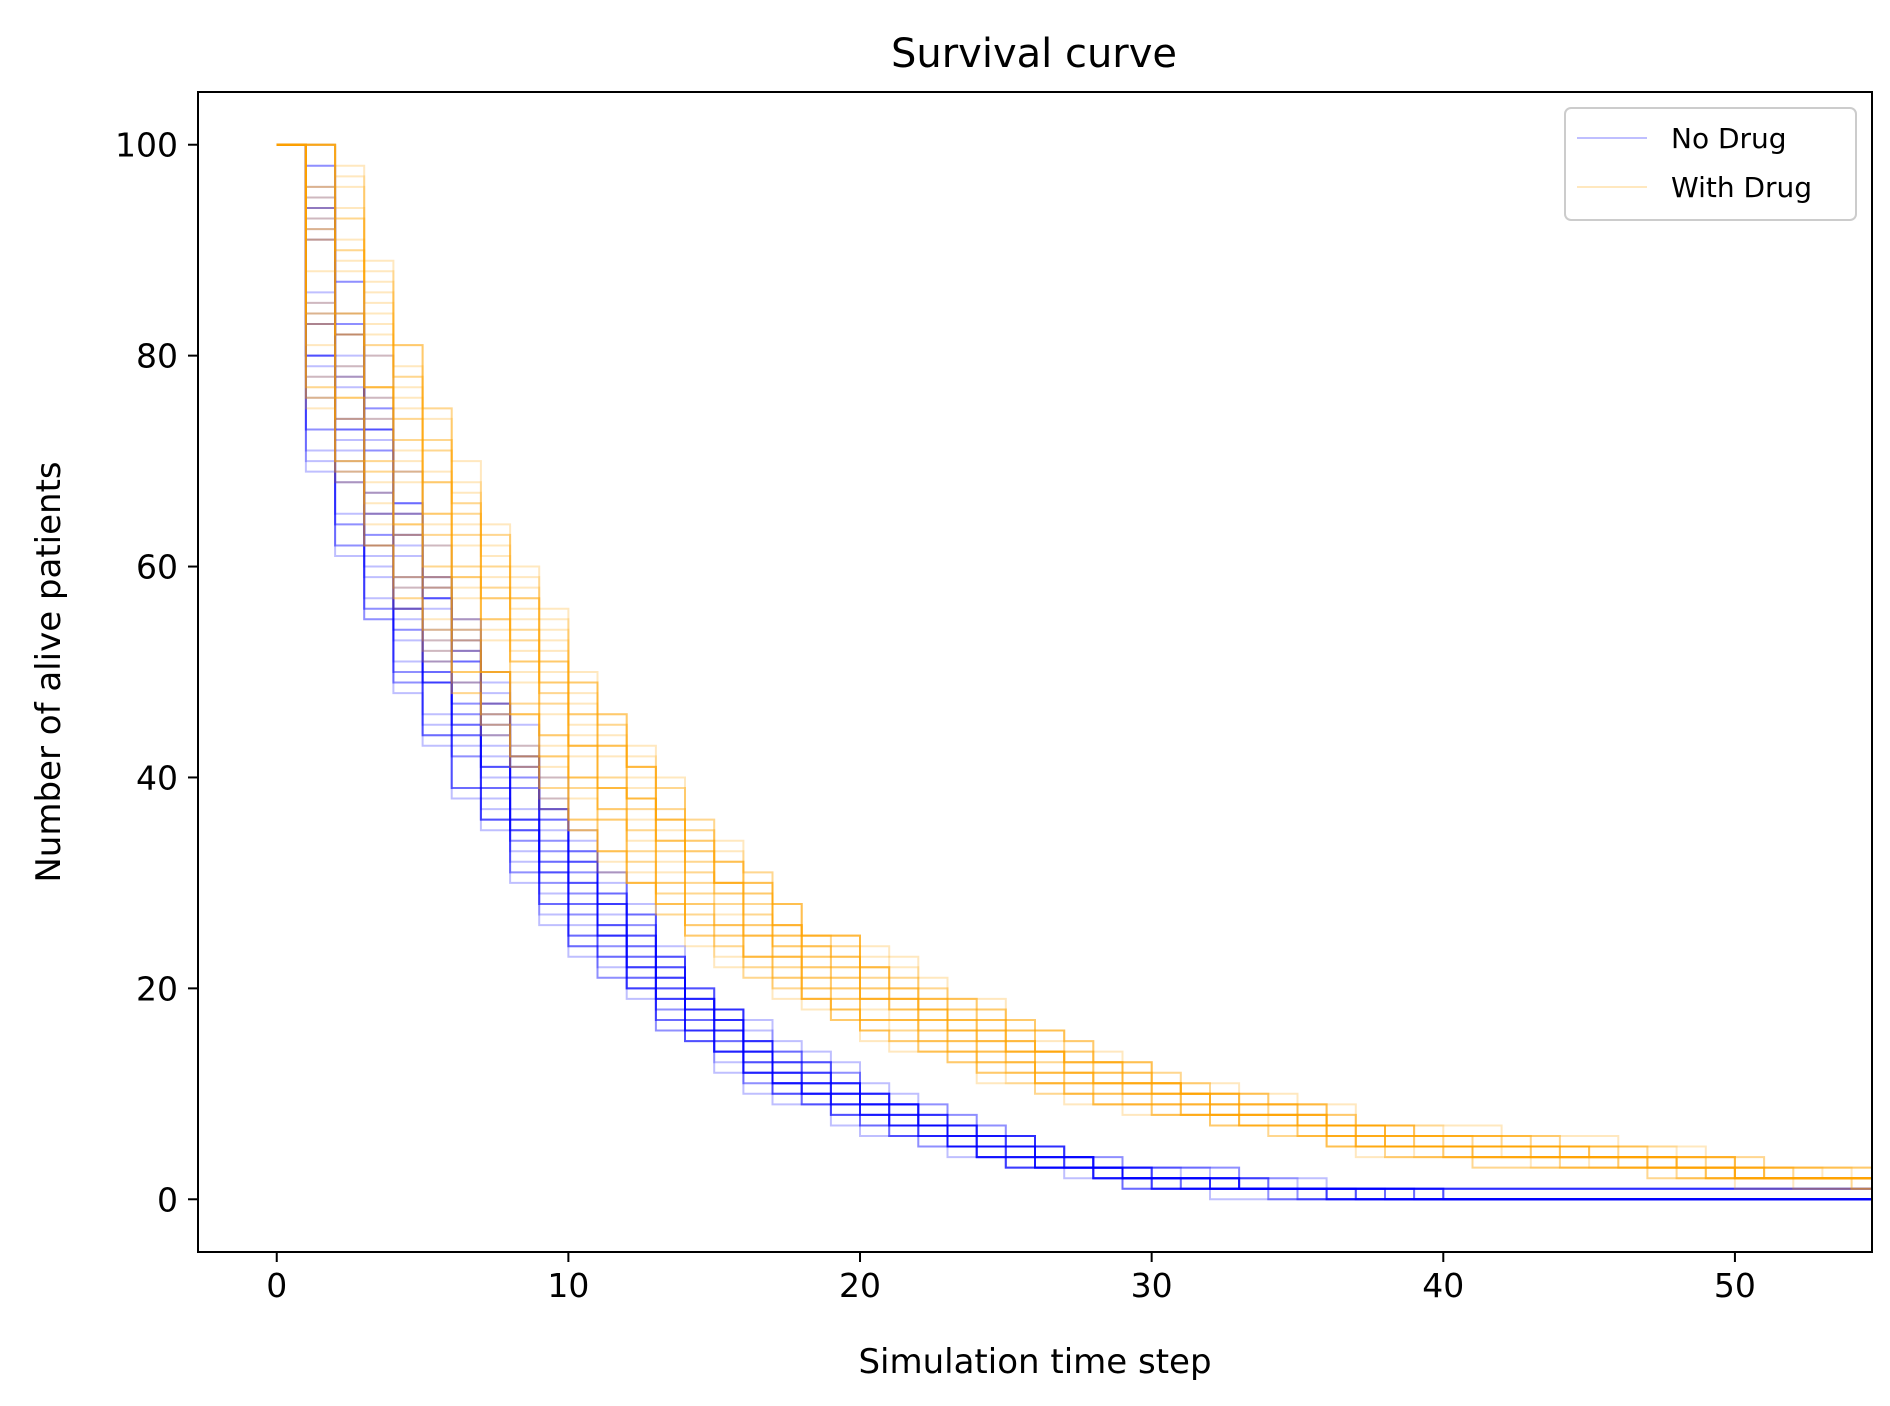  Describe the element at coordinates (1011, 1278) in the screenshot. I see `x-axis: 0 10 20 30 40 50` at that location.